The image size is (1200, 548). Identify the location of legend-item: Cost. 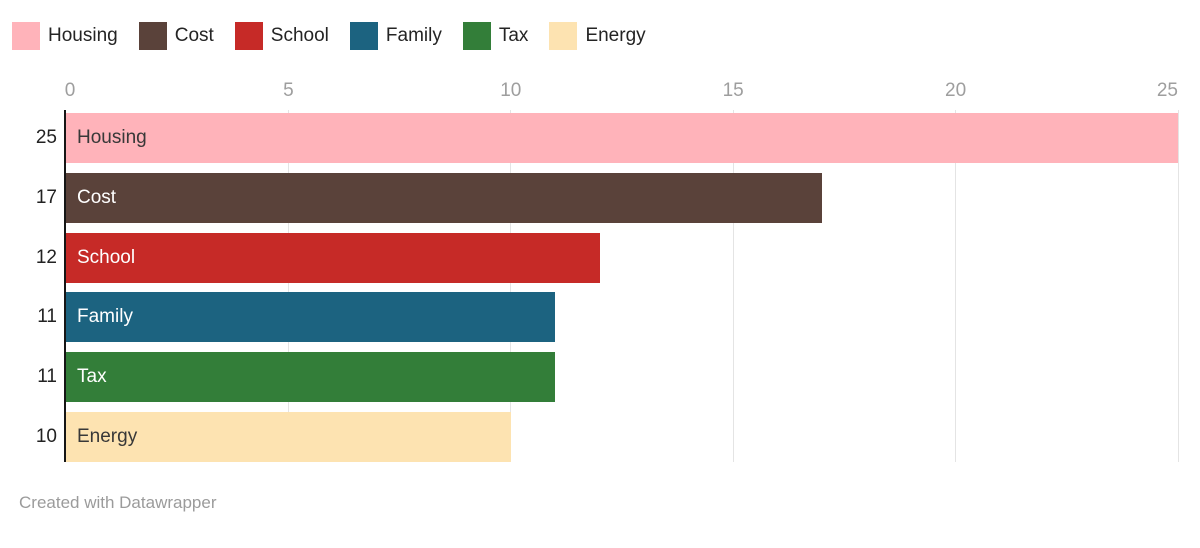
(176, 36).